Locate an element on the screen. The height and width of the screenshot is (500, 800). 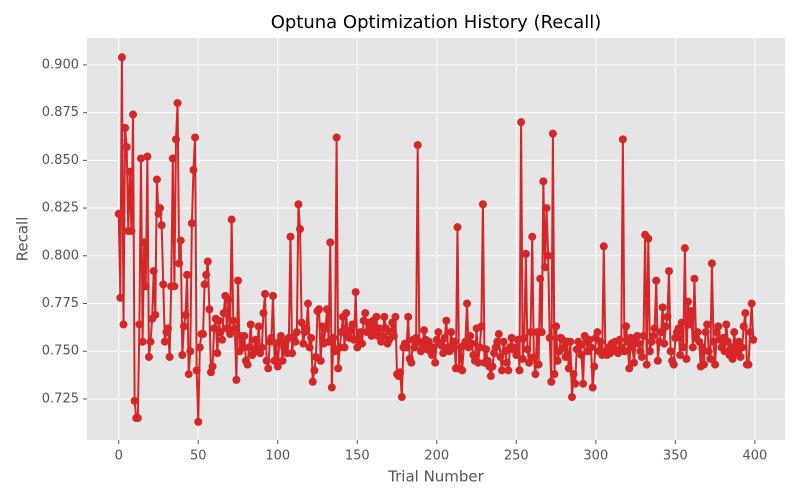
x-tick-label: 200 is located at coordinates (436, 456).